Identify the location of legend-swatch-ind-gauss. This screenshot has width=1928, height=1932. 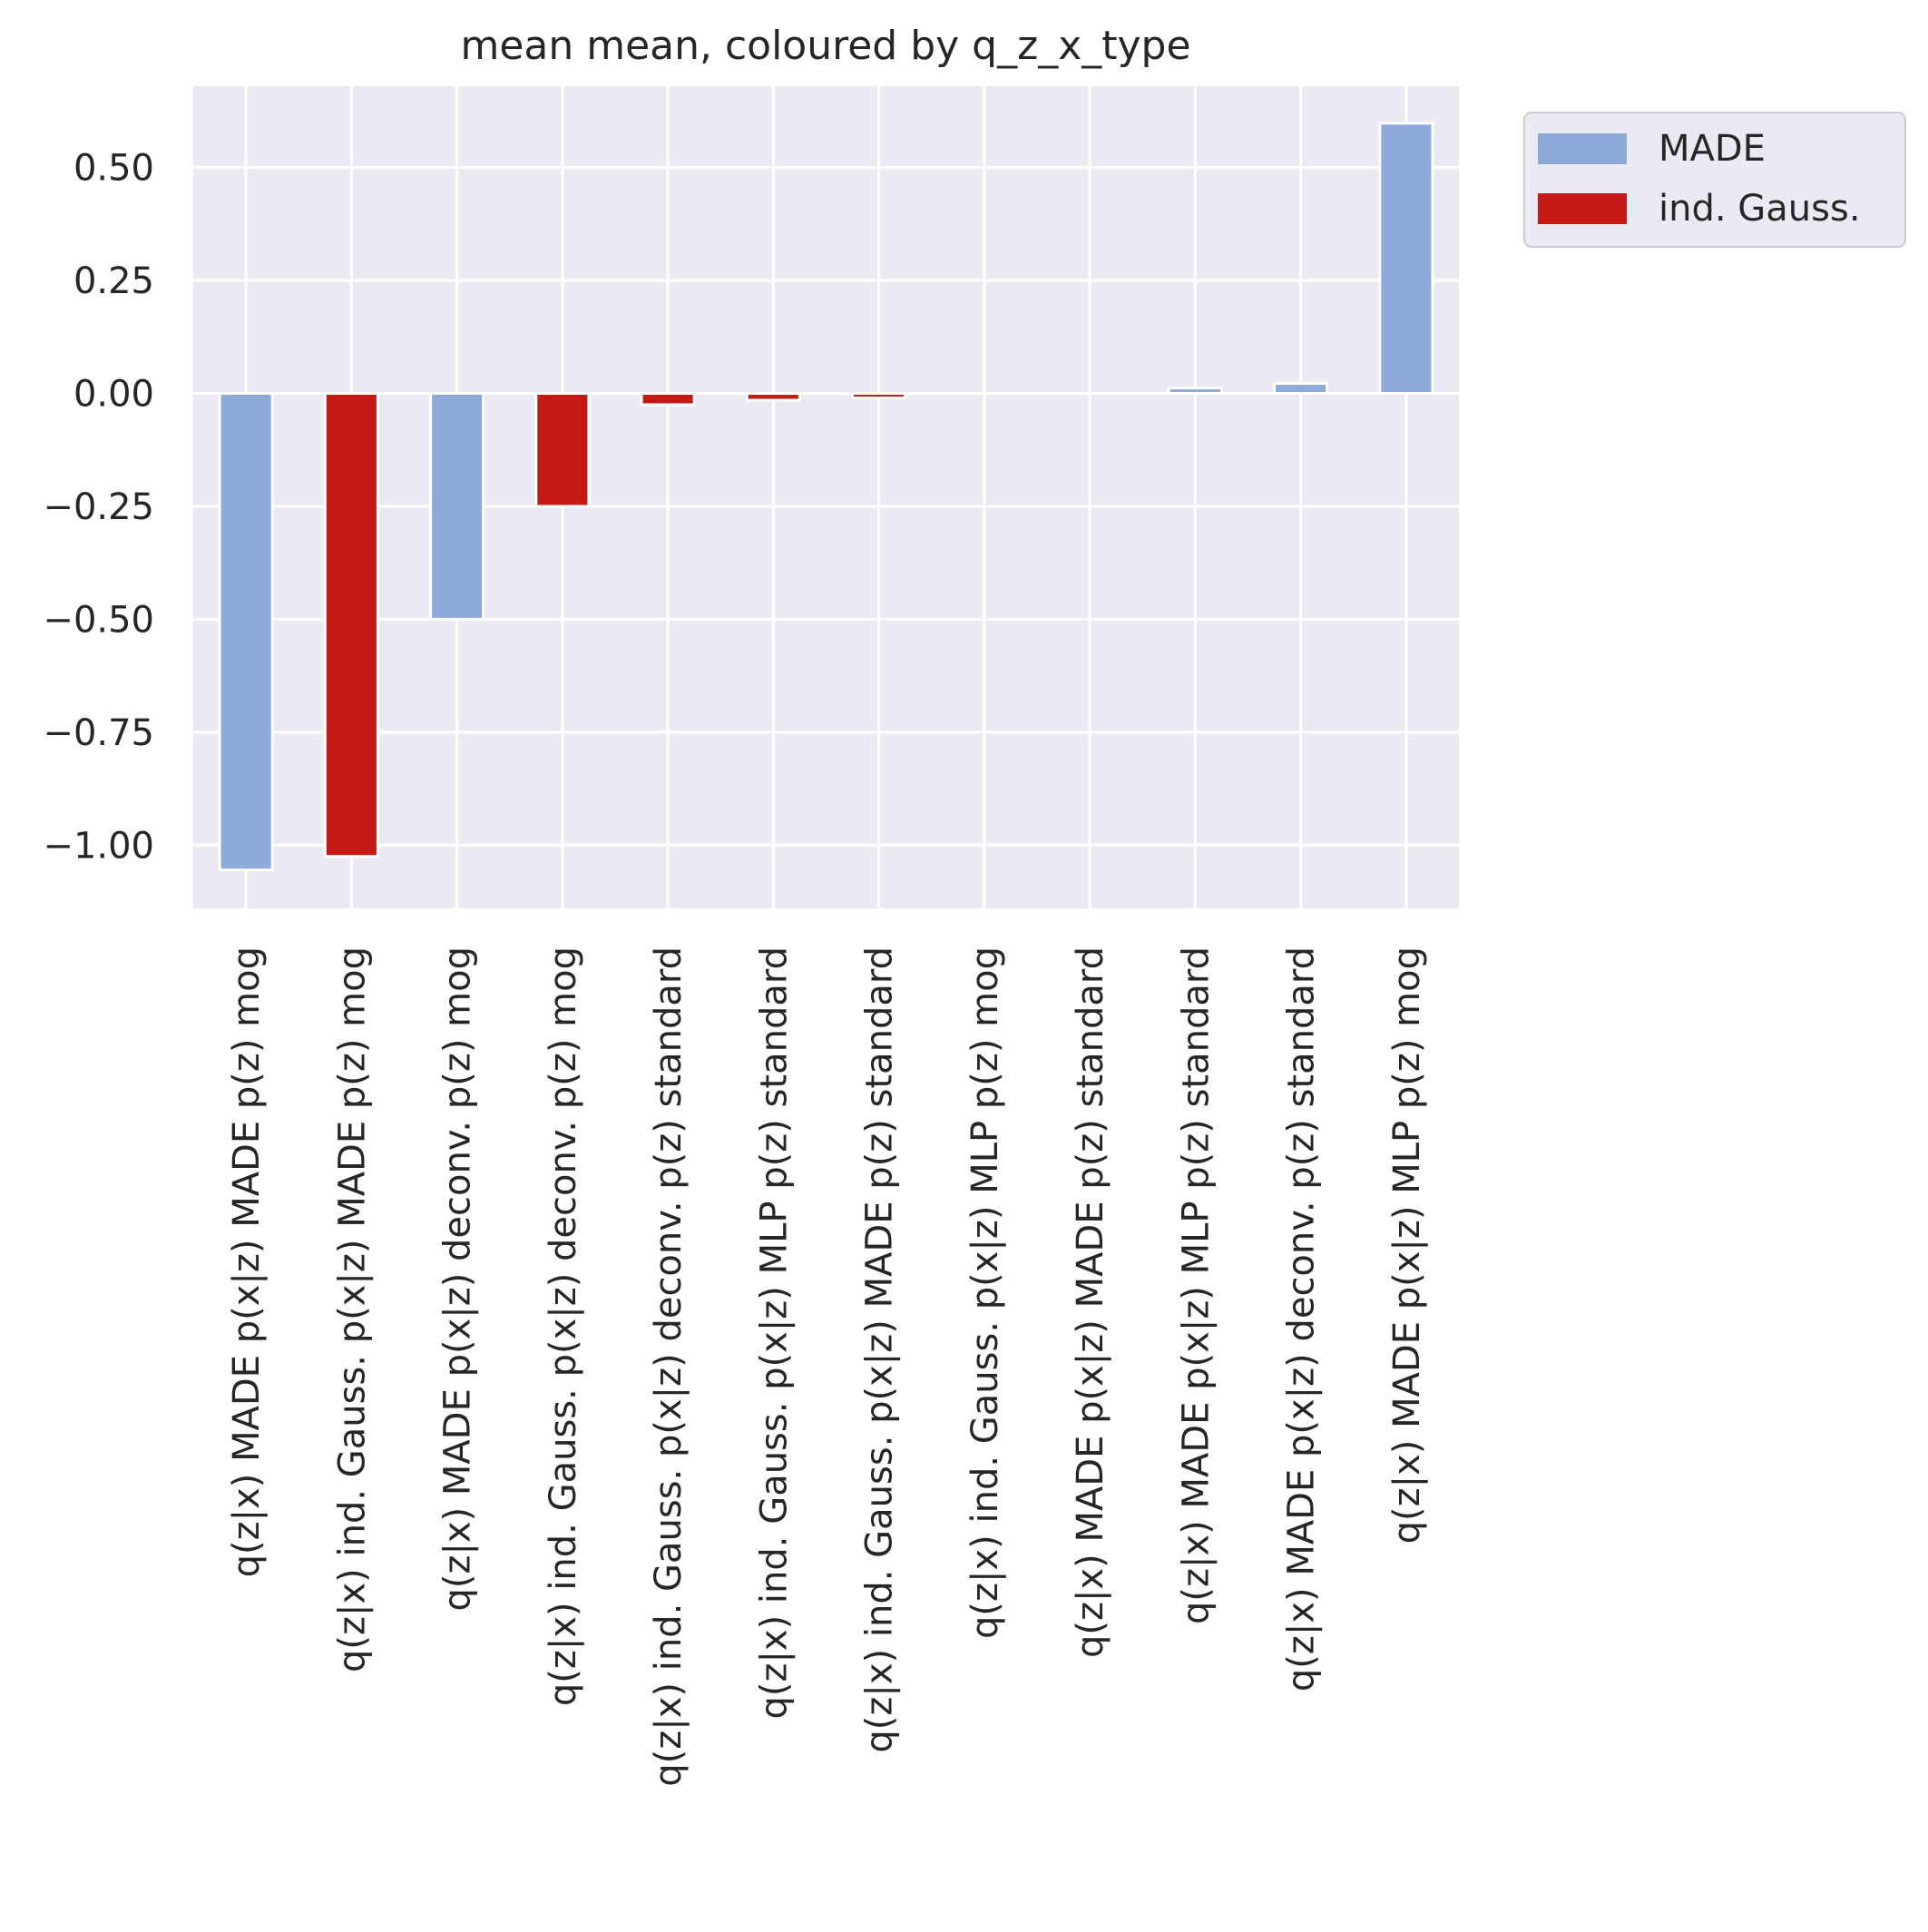
(1582, 208).